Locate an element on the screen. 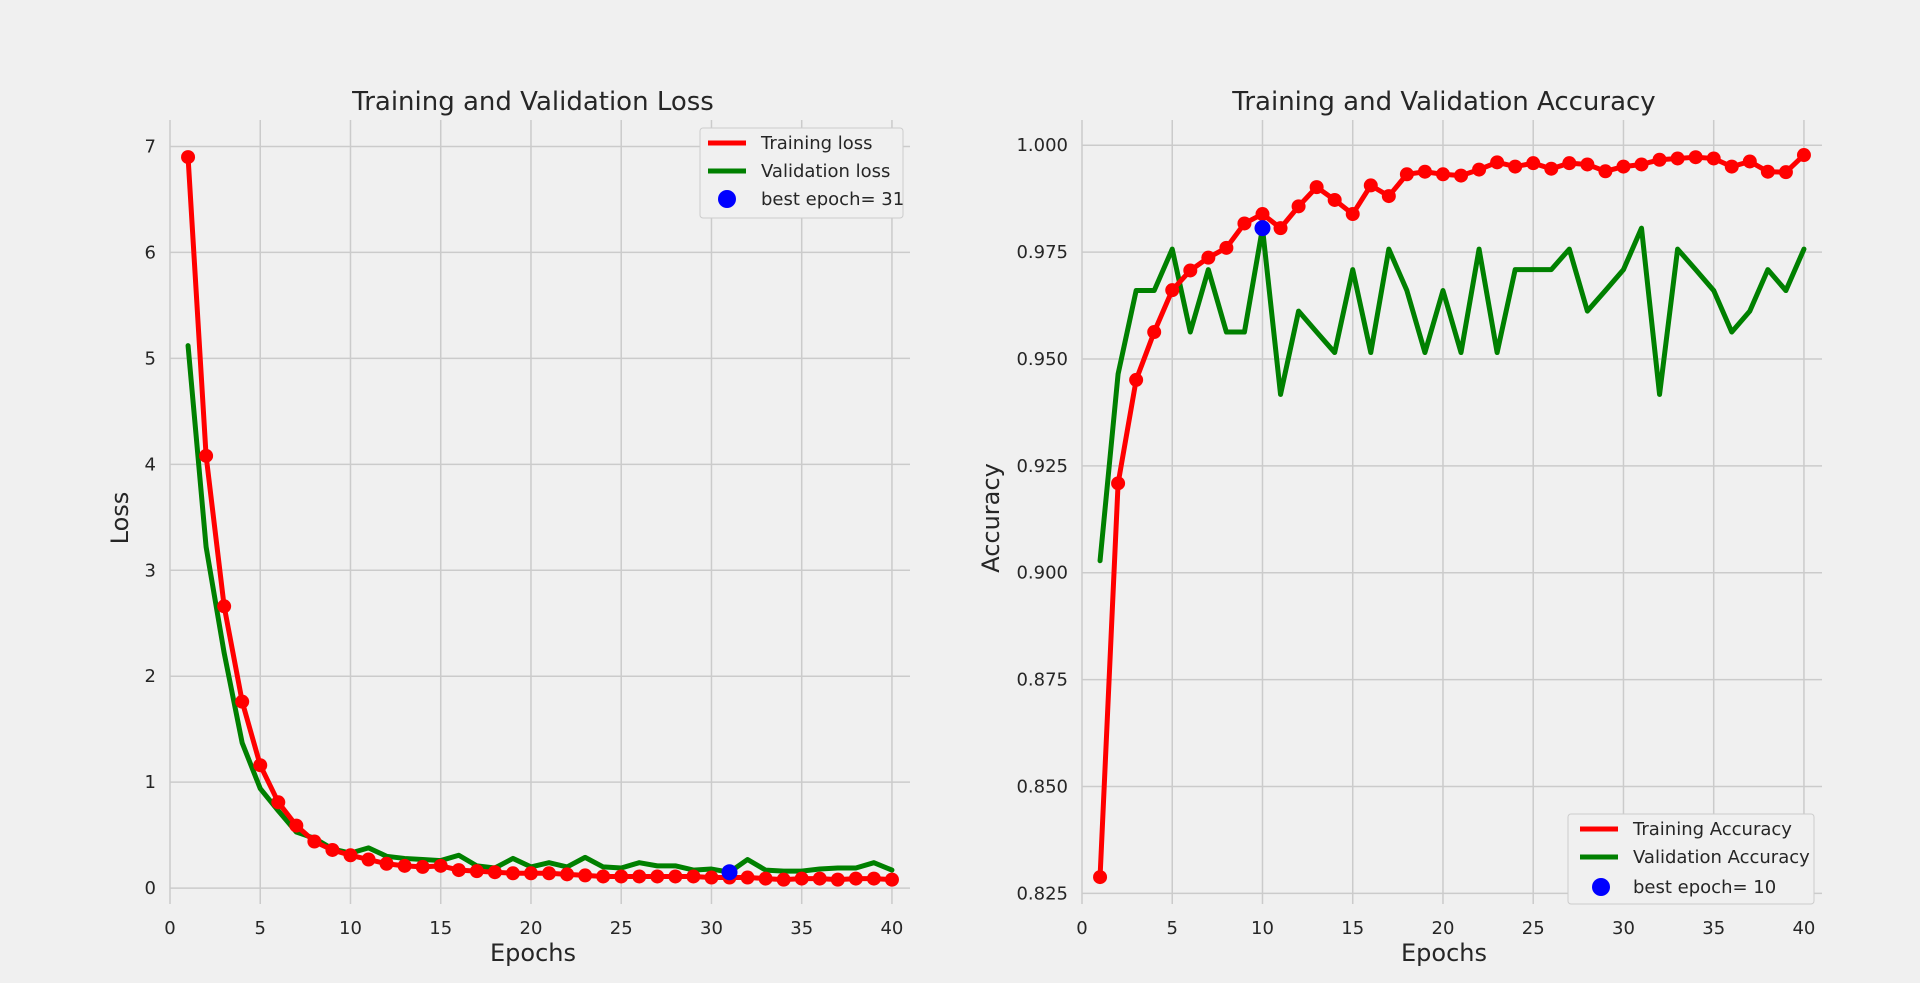 The image size is (1920, 983). accuracy-xtick-label: 35 is located at coordinates (1713, 928).